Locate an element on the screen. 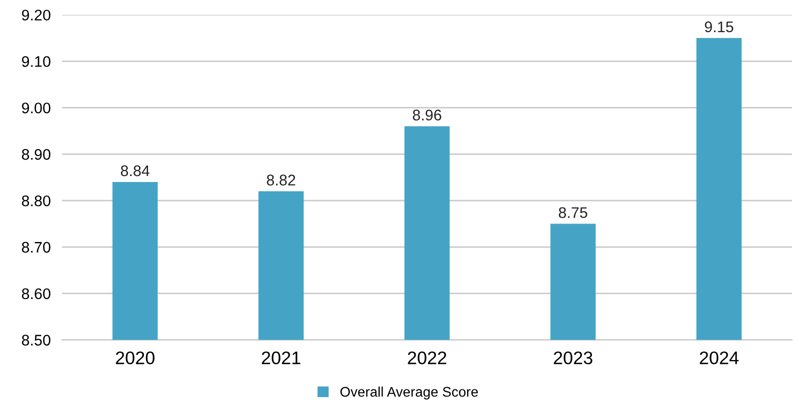 Image resolution: width=796 pixels, height=412 pixels. y-tick-label: 9.00 is located at coordinates (36, 108).